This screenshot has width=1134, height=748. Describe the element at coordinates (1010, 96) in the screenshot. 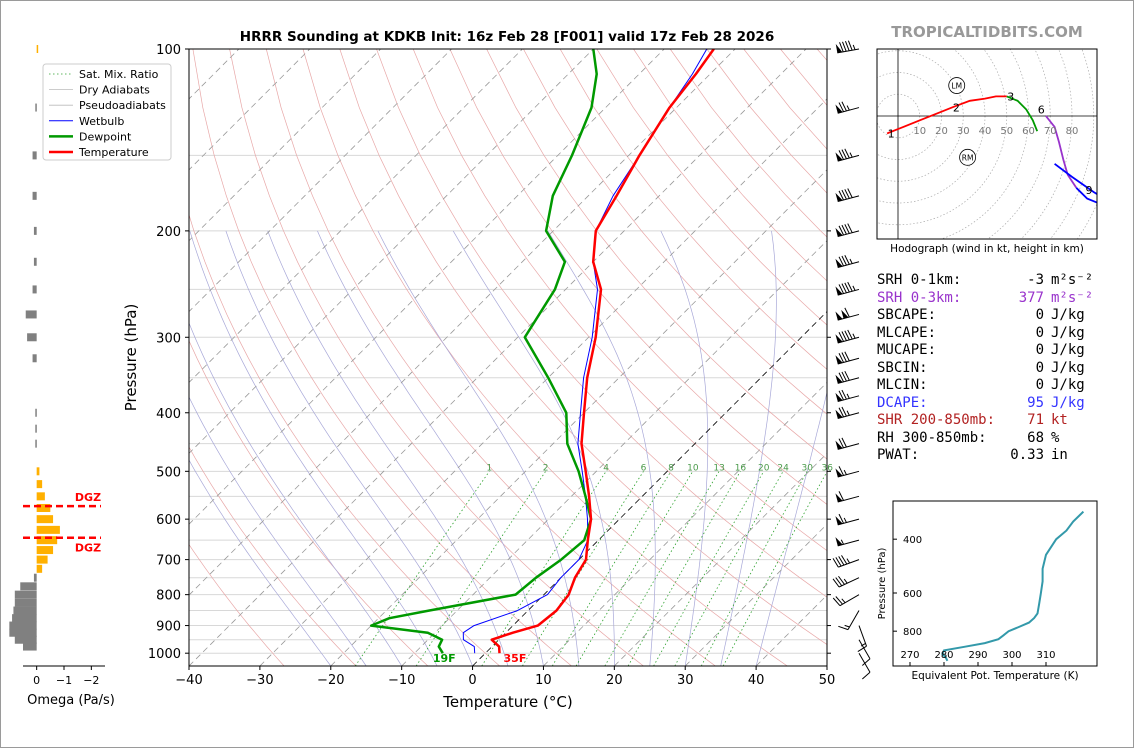

I see `hodo-height-label: 3` at that location.